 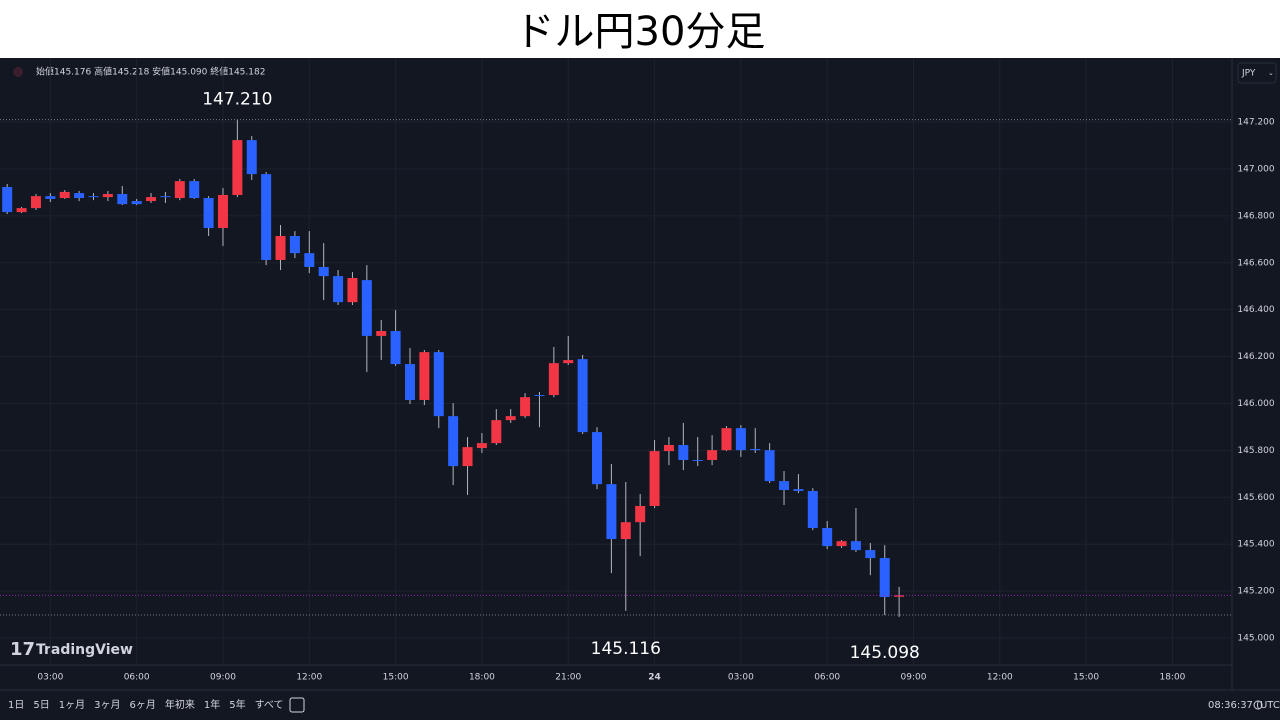 I want to click on range-button: 1年, so click(x=212, y=704).